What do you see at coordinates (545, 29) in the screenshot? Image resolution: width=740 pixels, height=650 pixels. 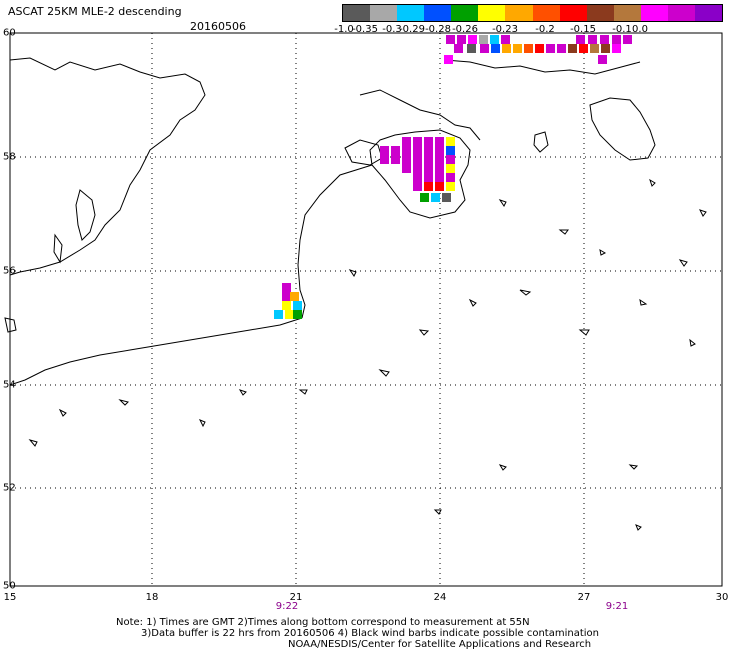 I see `color-scale-label: -0.2` at bounding box center [545, 29].